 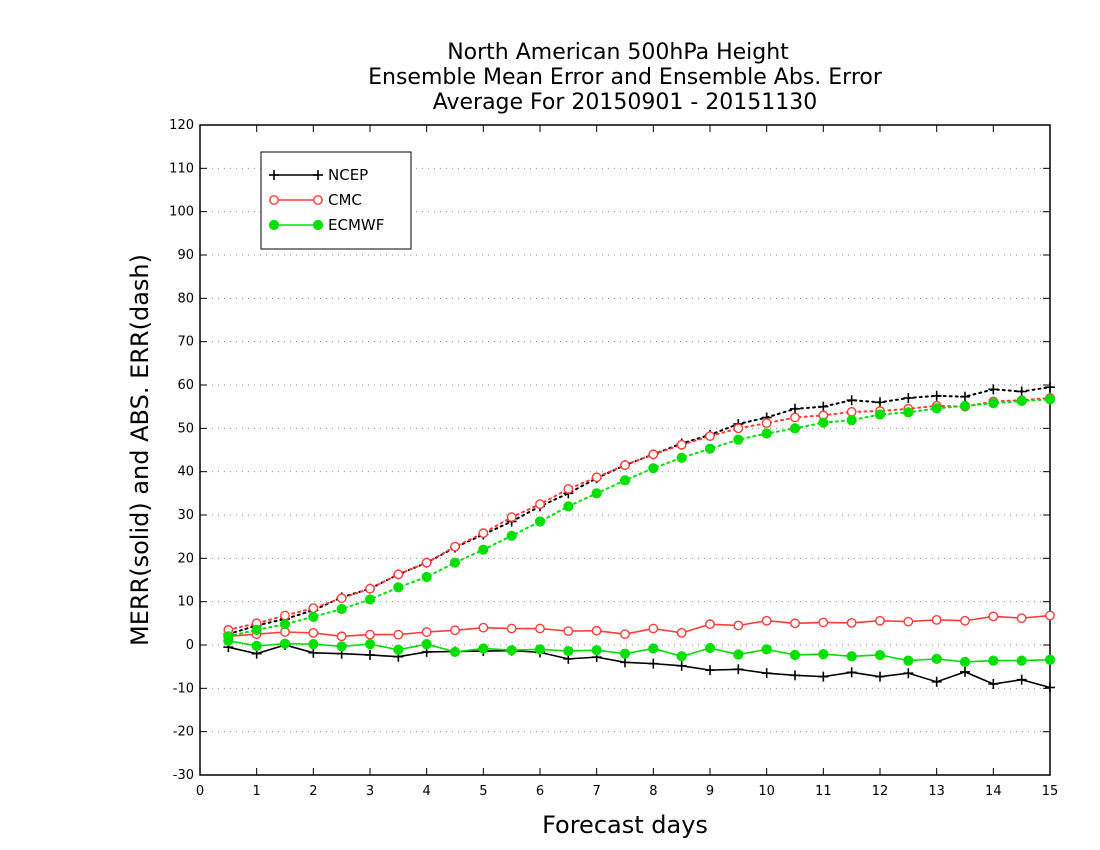 What do you see at coordinates (185, 342) in the screenshot?
I see `y-tick-label: 70` at bounding box center [185, 342].